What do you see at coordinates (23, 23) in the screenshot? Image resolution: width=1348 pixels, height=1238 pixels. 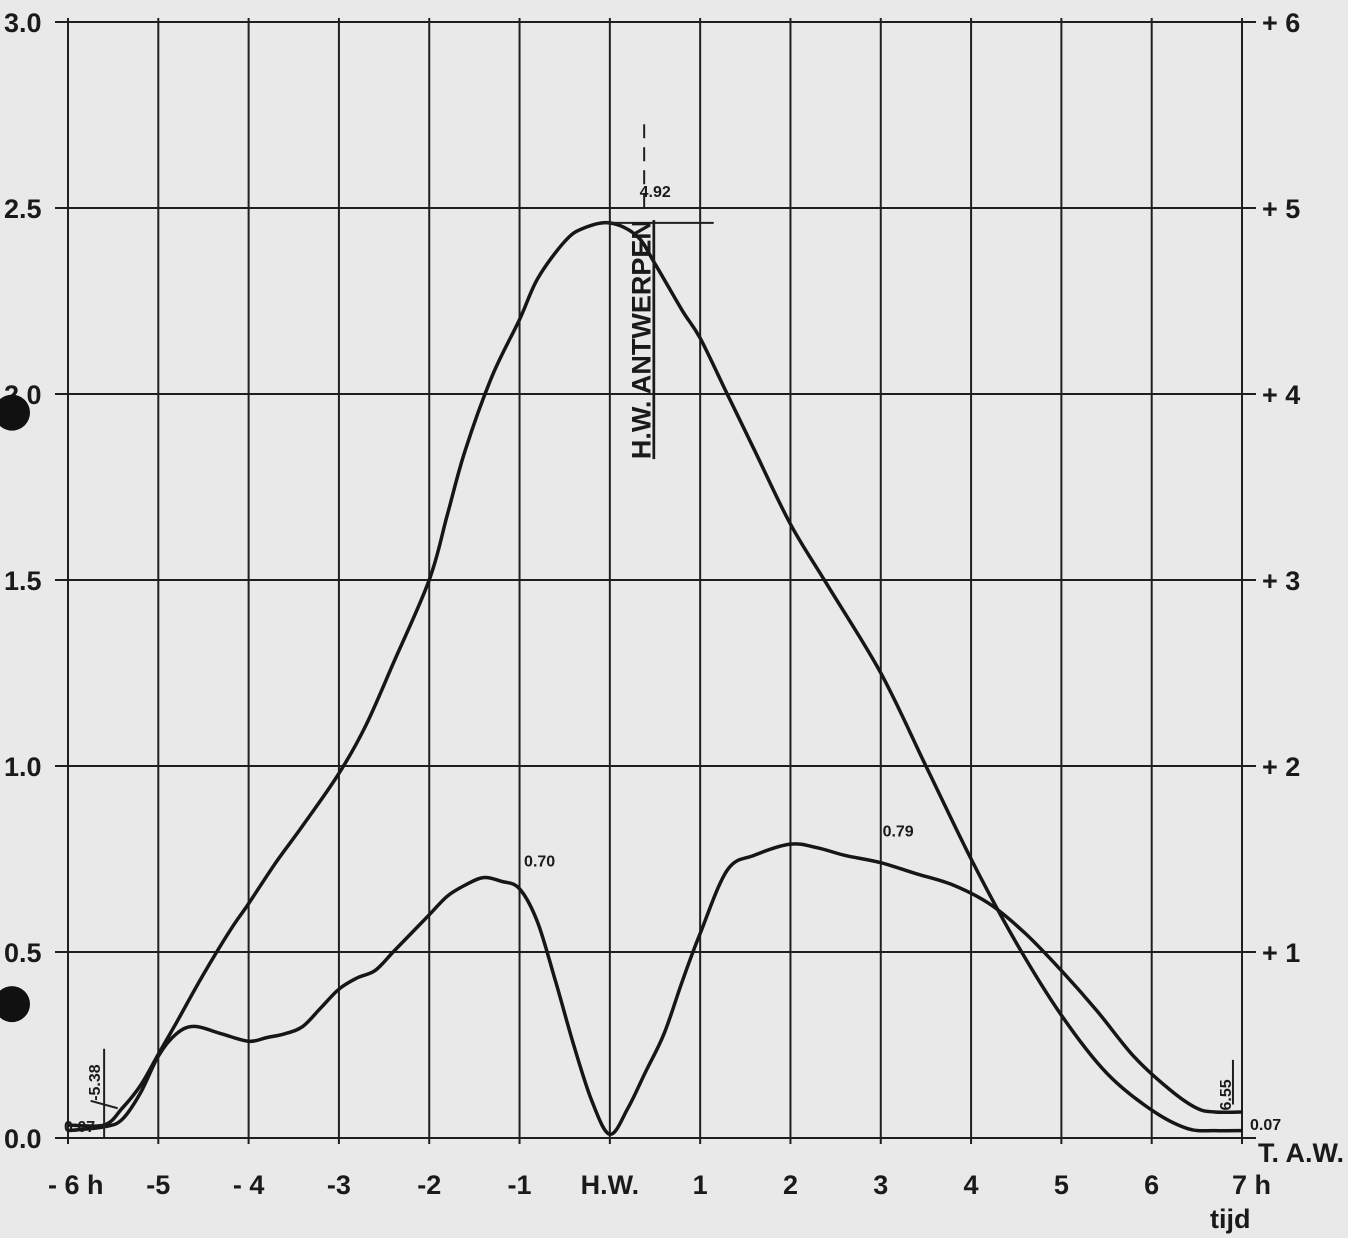 I see `left-tick-label-6: 3.0` at bounding box center [23, 23].